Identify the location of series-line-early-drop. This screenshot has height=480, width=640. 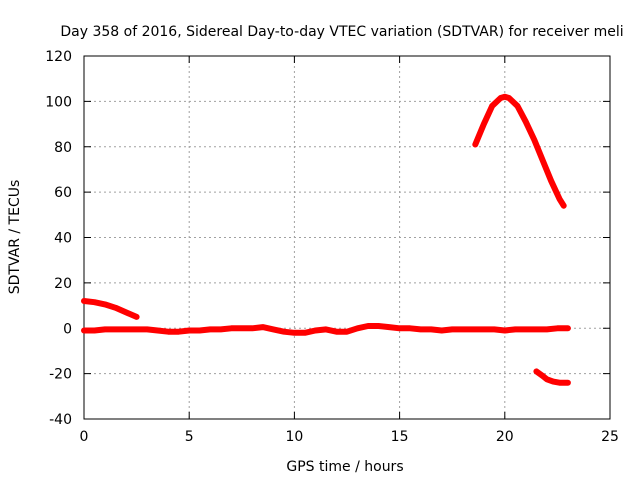
(110, 309).